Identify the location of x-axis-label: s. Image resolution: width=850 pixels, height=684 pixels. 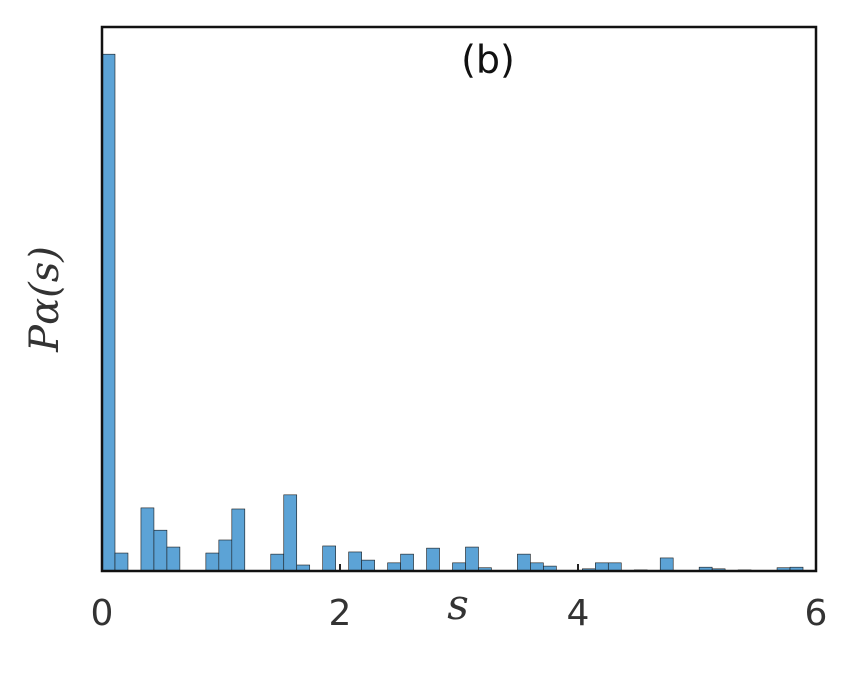
(458, 604).